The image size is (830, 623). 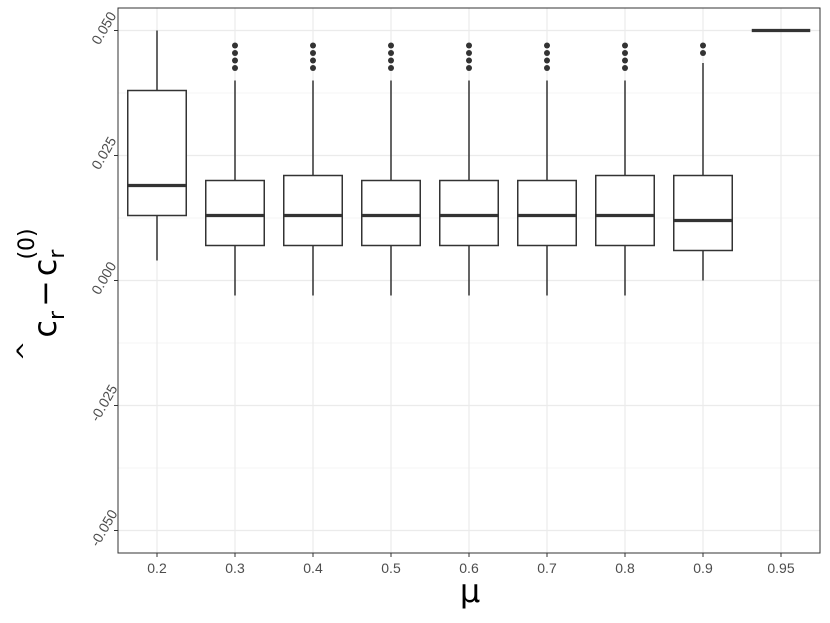 I want to click on y-tick-label: 0.050, so click(x=103, y=28).